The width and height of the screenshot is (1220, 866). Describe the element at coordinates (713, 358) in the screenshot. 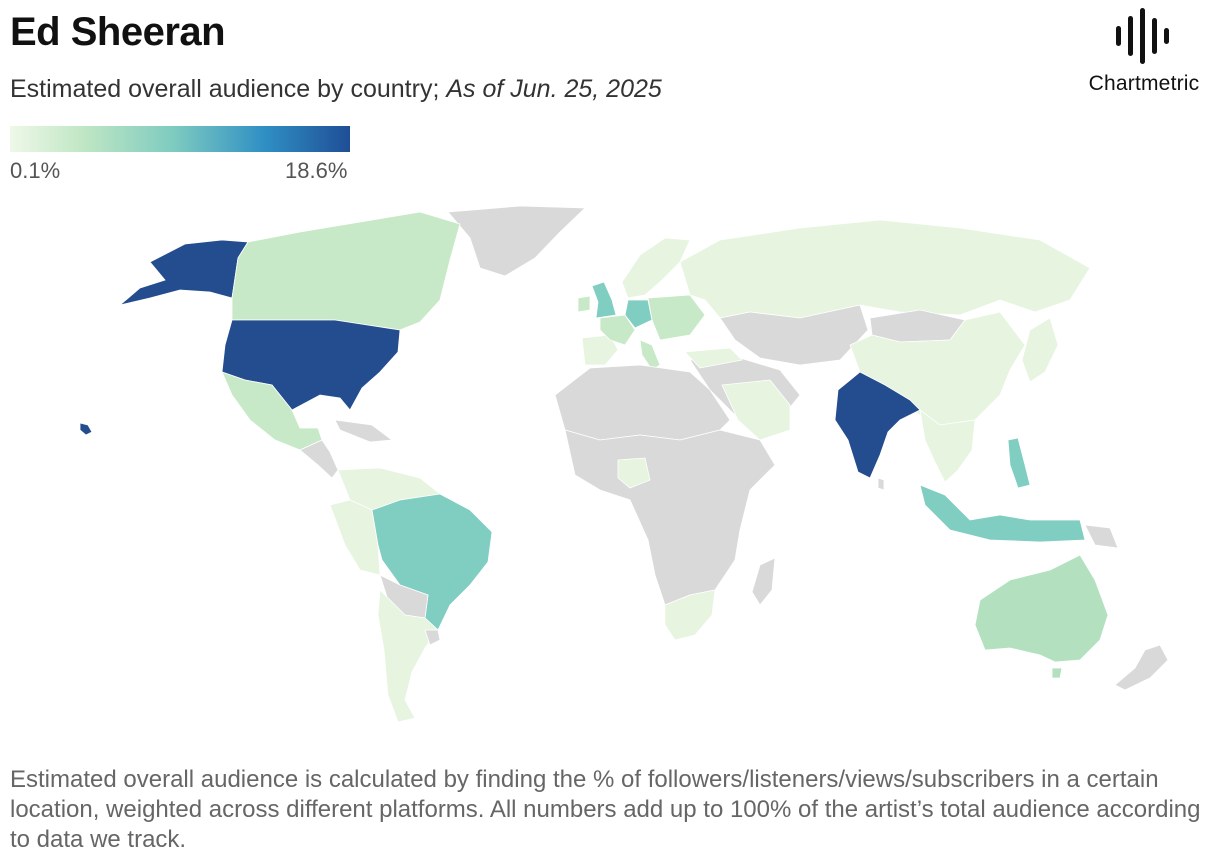

I see `region-turkey` at that location.